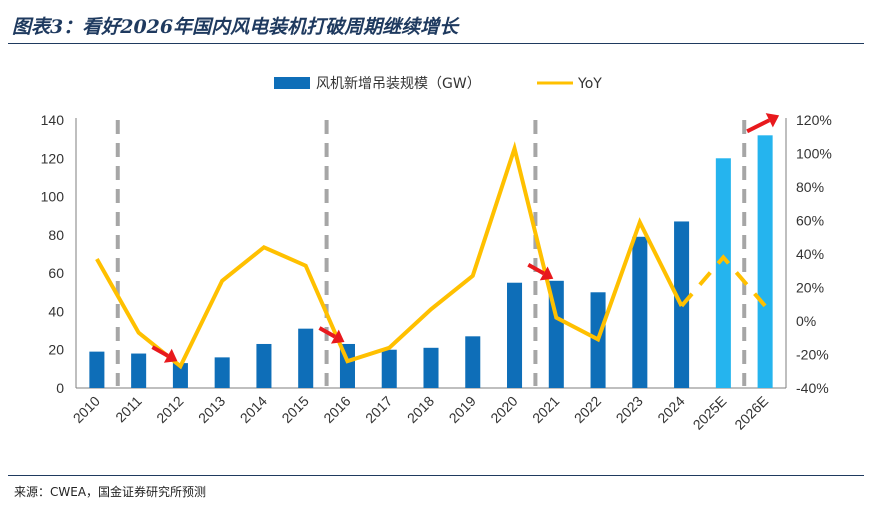 This screenshot has width=872, height=505. I want to click on chart-title: 图表3：看好2026年国内风电装机打破周期继续增长, so click(235, 27).